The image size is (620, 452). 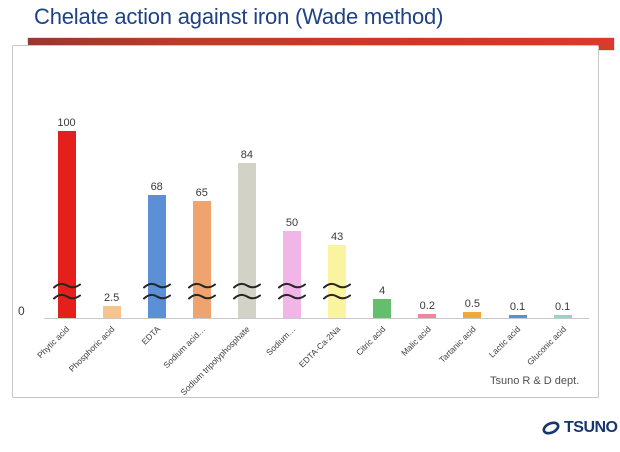 What do you see at coordinates (337, 237) in the screenshot?
I see `bar-value-label: 43` at bounding box center [337, 237].